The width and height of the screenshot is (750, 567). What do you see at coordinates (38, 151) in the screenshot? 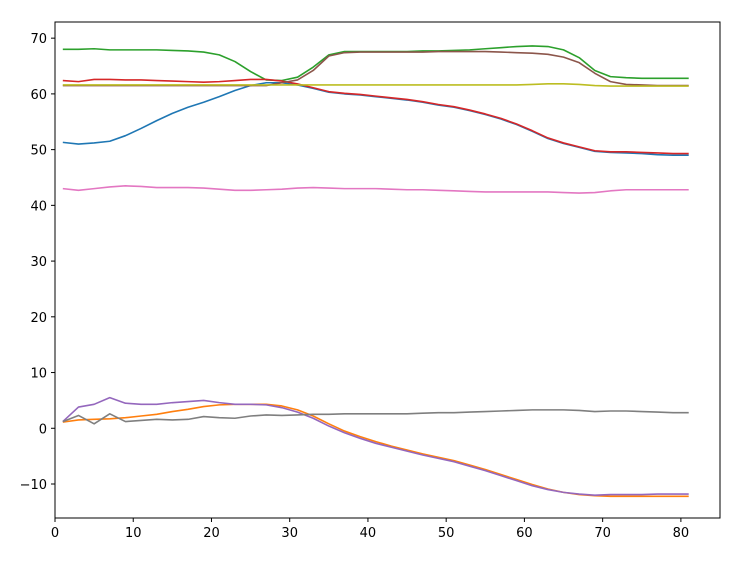
I see `y-tick-label: 50` at bounding box center [38, 151].